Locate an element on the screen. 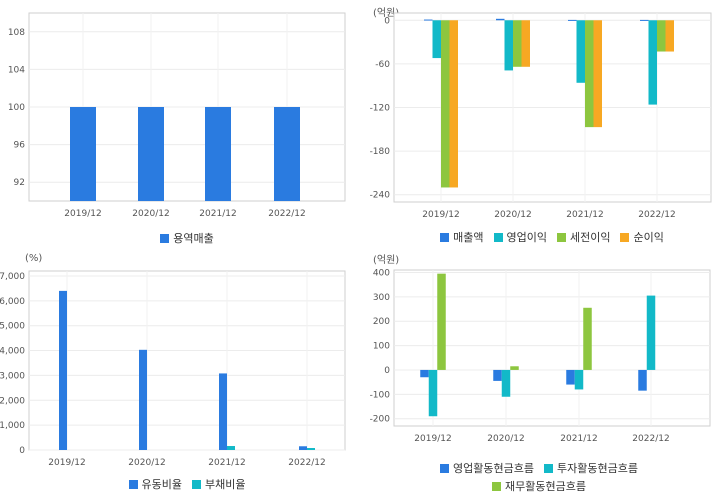  legend-label: 투자활동현금흐름 is located at coordinates (597, 468).